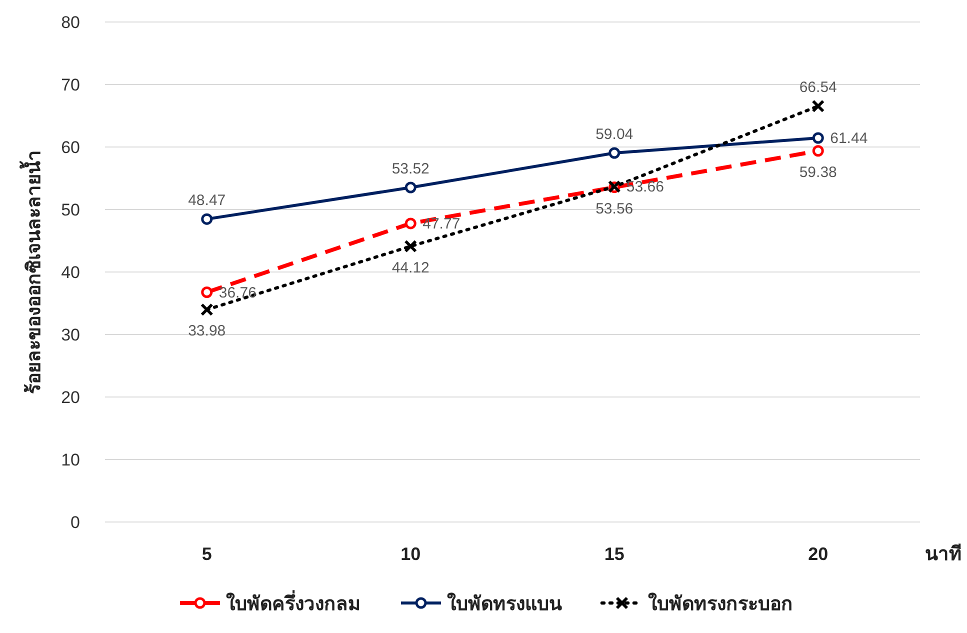 The image size is (967, 633). Describe the element at coordinates (207, 554) in the screenshot. I see `x-tick-label: 5` at that location.